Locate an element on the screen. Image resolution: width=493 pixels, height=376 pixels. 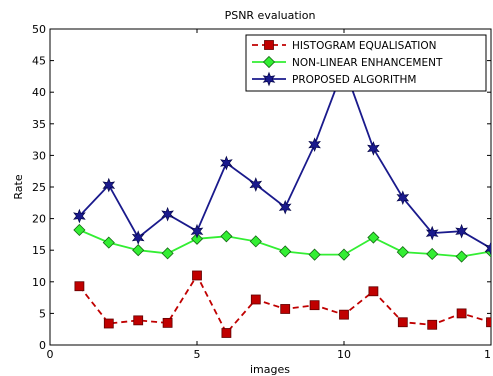
y-tick-label: 50 is located at coordinates (39, 29).